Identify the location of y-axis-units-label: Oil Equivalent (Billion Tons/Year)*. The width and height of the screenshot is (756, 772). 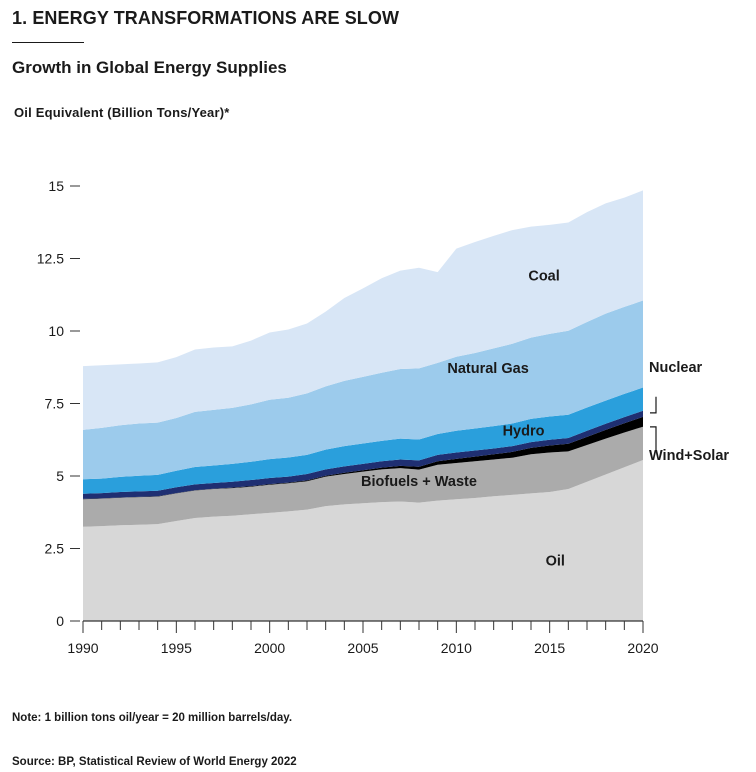
(122, 112).